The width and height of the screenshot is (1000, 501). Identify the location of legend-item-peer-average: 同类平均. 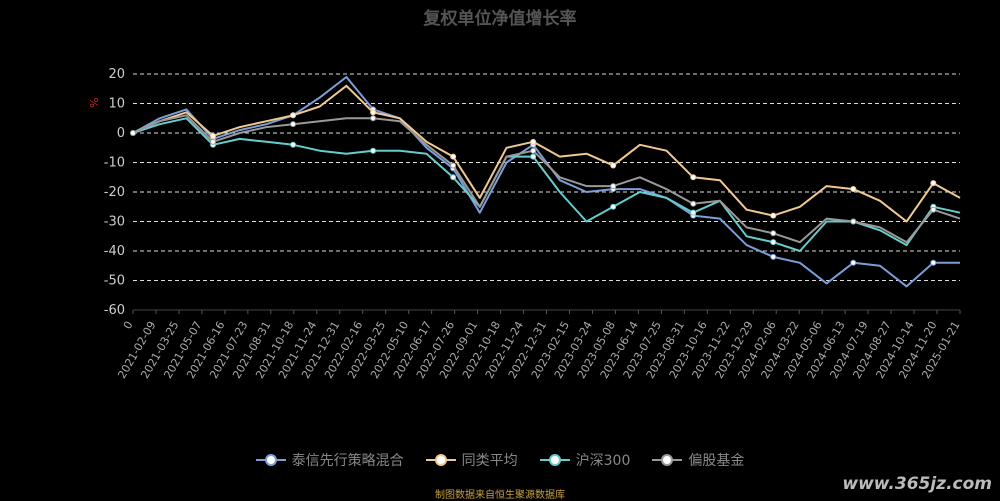
(471, 460).